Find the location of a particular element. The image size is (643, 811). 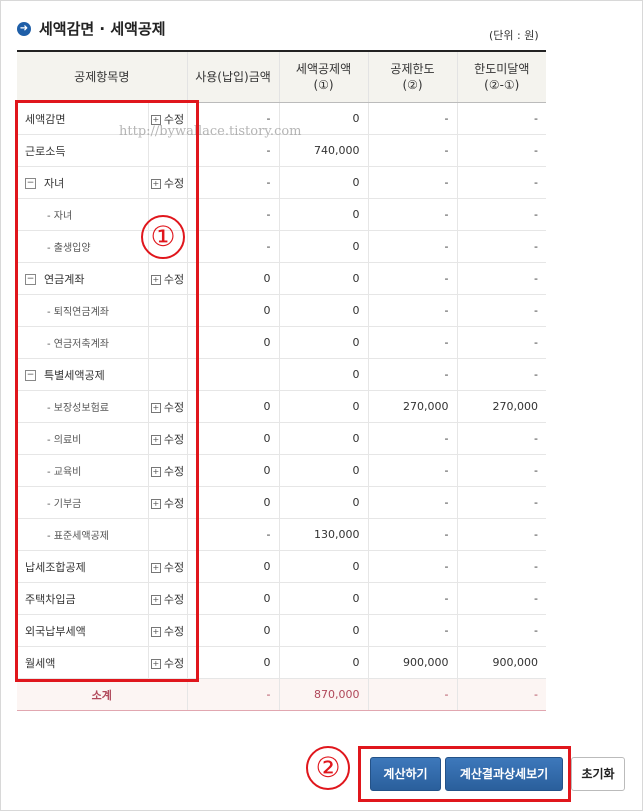

item-name-text: 세액감면 is located at coordinates (45, 119).